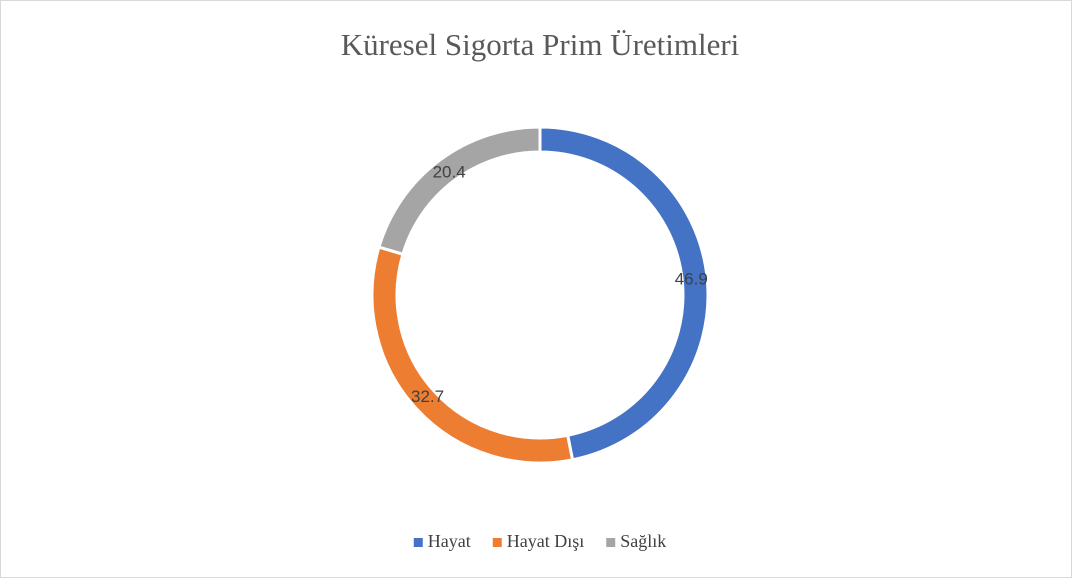  I want to click on legend-label: Hayat, so click(449, 541).